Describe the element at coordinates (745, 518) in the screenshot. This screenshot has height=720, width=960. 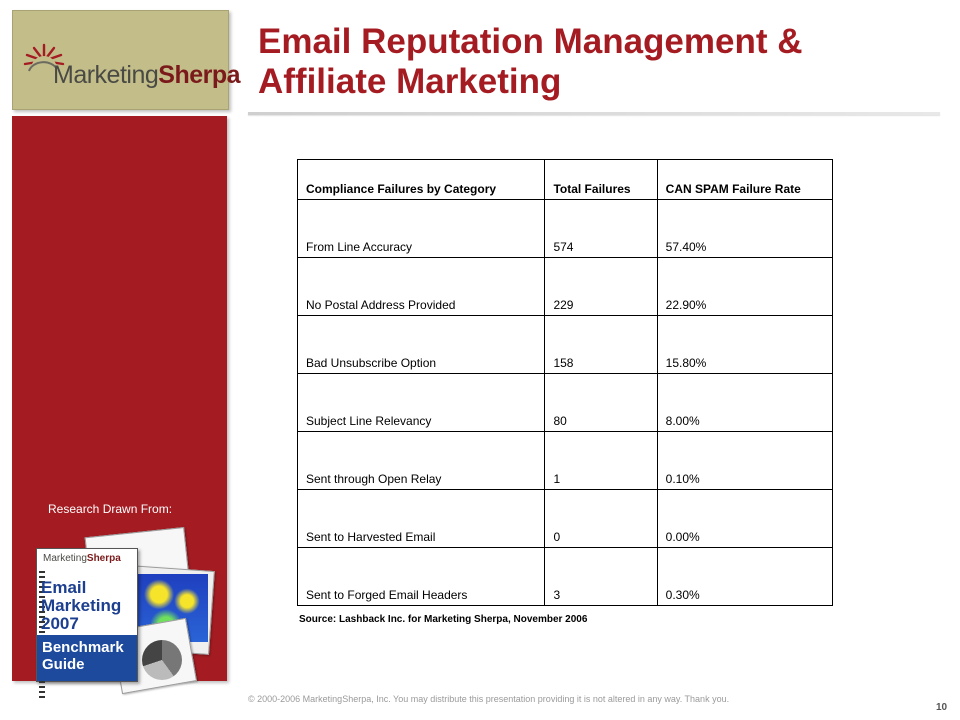
I see `failure-rate-cell: 0.00%` at that location.